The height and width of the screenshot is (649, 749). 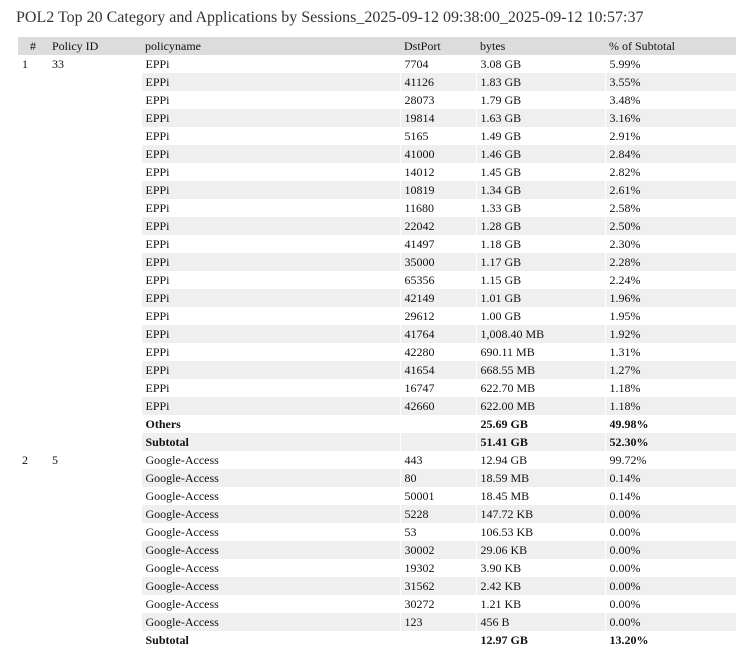 I want to click on cell-dstport: 443, so click(x=437, y=460).